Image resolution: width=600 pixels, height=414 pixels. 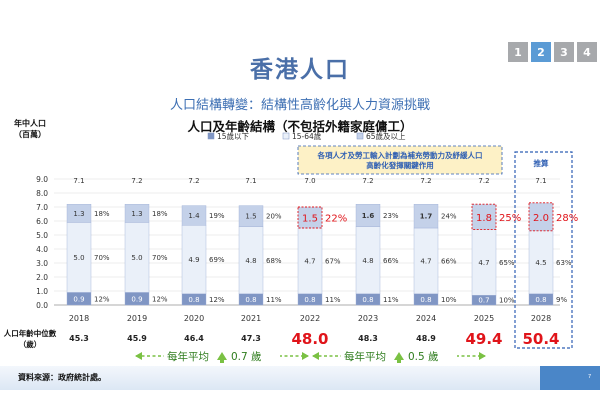 What do you see at coordinates (484, 218) in the screenshot?
I see `data-label: 1.8` at bounding box center [484, 218].